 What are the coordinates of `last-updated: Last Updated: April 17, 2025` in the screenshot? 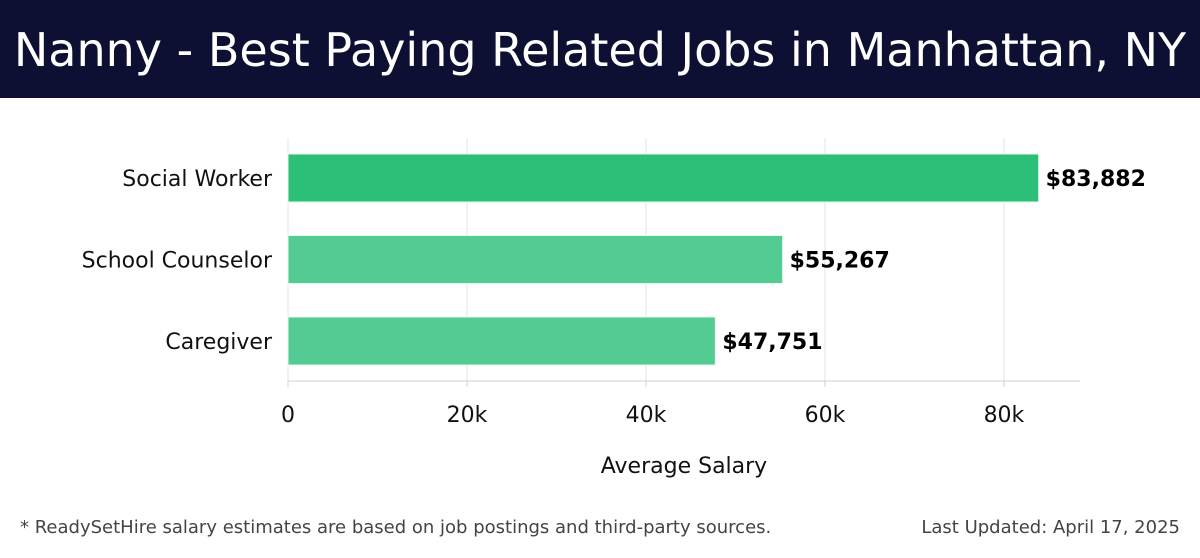 It's located at (1050, 527).